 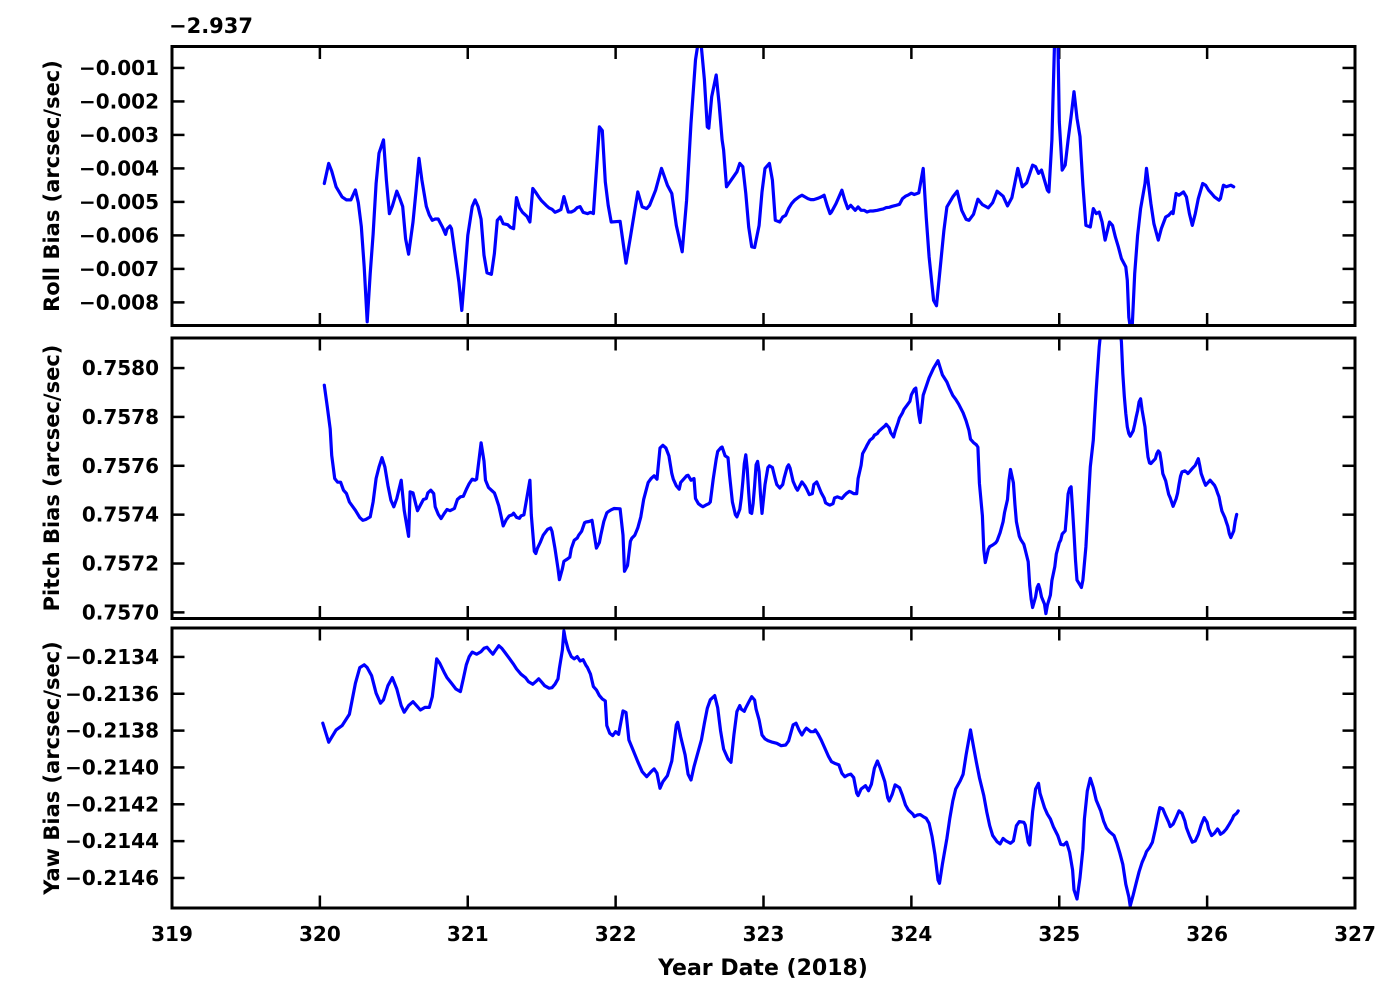 I want to click on x-tick-label-324: 324, so click(x=912, y=934).